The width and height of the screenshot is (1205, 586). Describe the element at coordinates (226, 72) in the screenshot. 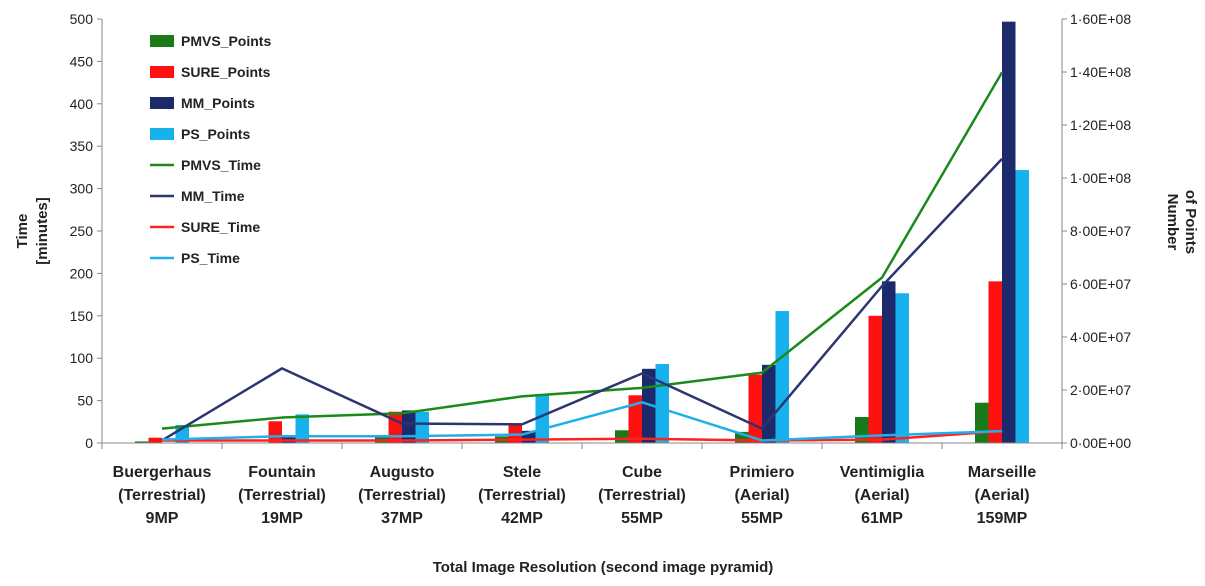

I see `legend-label-sure-points: SURE_Points` at that location.